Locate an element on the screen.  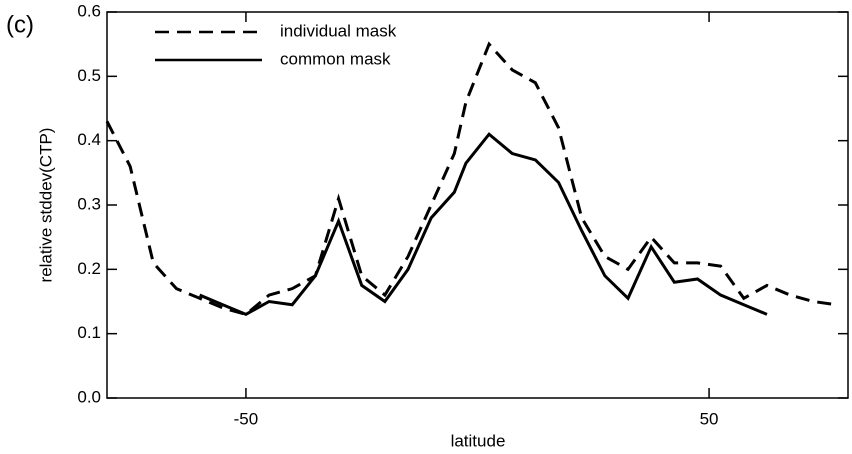
y-tick-label: 0.5 is located at coordinates (89, 75).